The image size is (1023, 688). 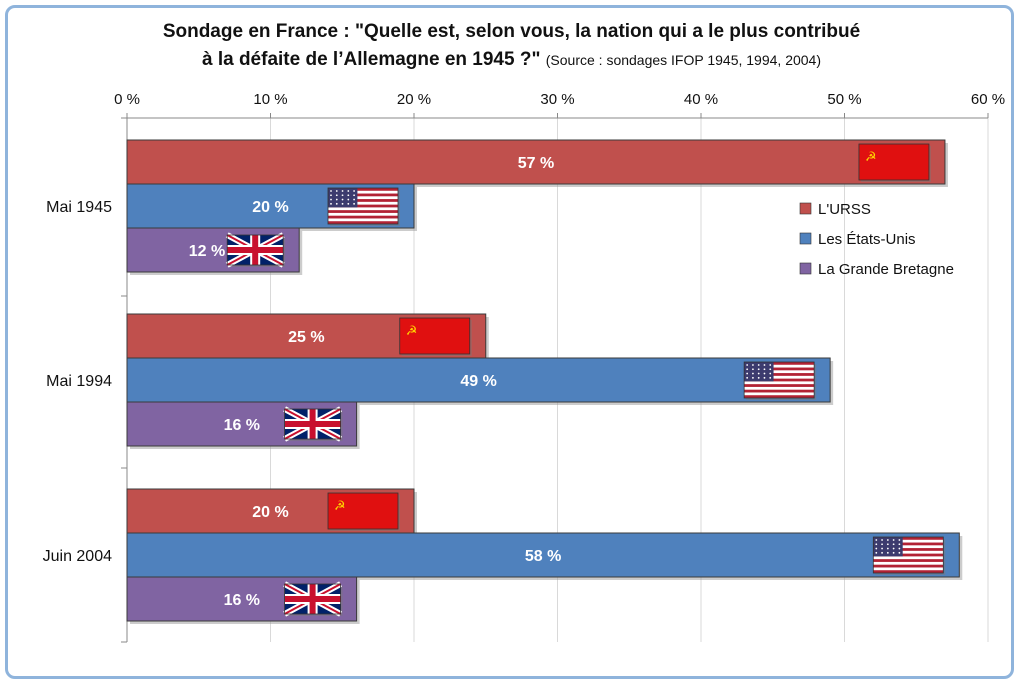 What do you see at coordinates (77, 556) in the screenshot?
I see `category-label: Juin 2004` at bounding box center [77, 556].